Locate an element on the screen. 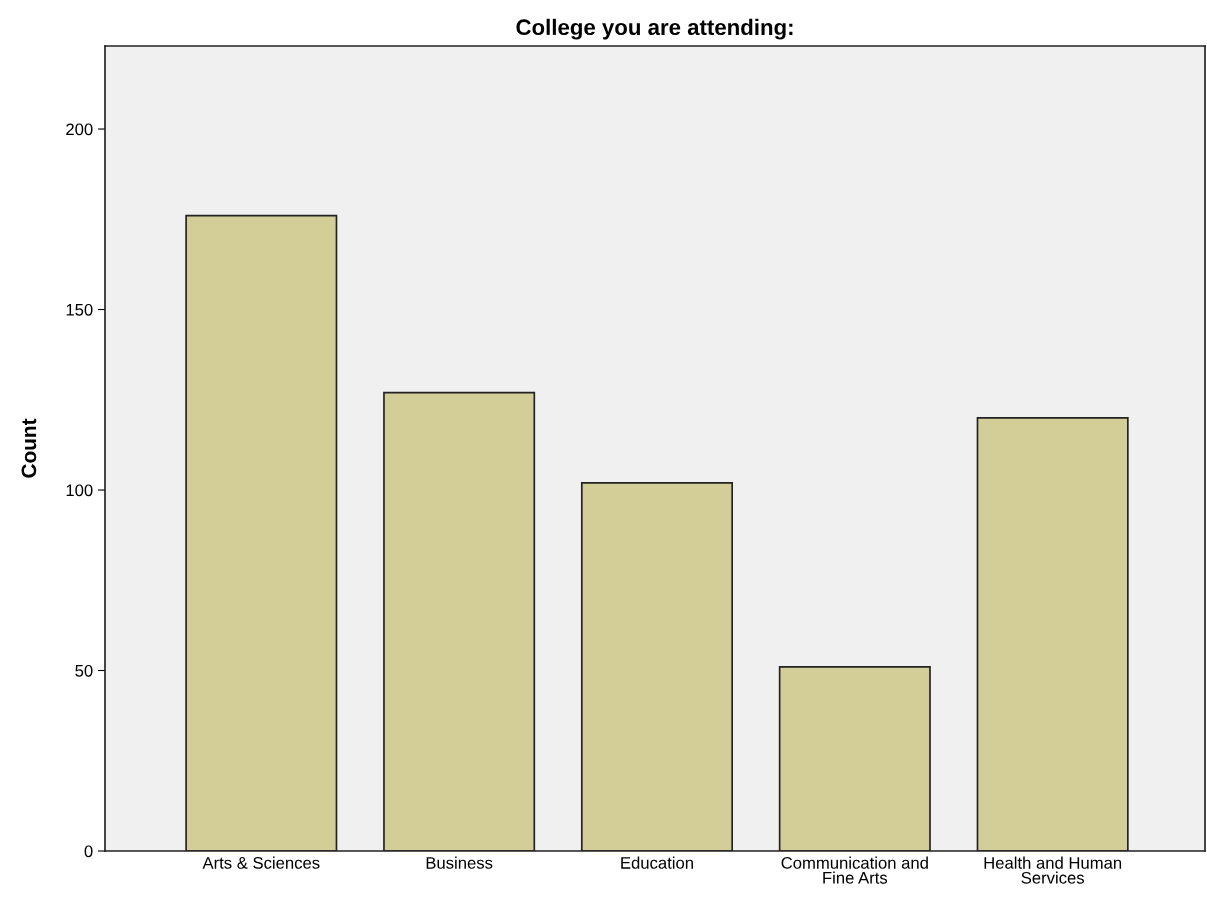 The height and width of the screenshot is (911, 1207). y-axis-title: Count is located at coordinates (29, 448).